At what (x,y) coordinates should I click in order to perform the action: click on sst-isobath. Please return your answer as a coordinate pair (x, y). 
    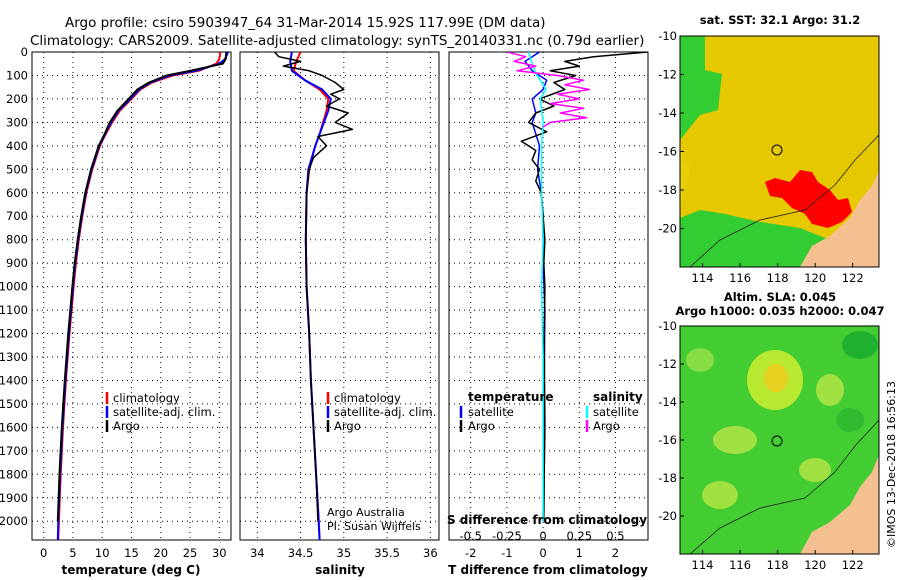
    Looking at the image, I should click on (784, 200).